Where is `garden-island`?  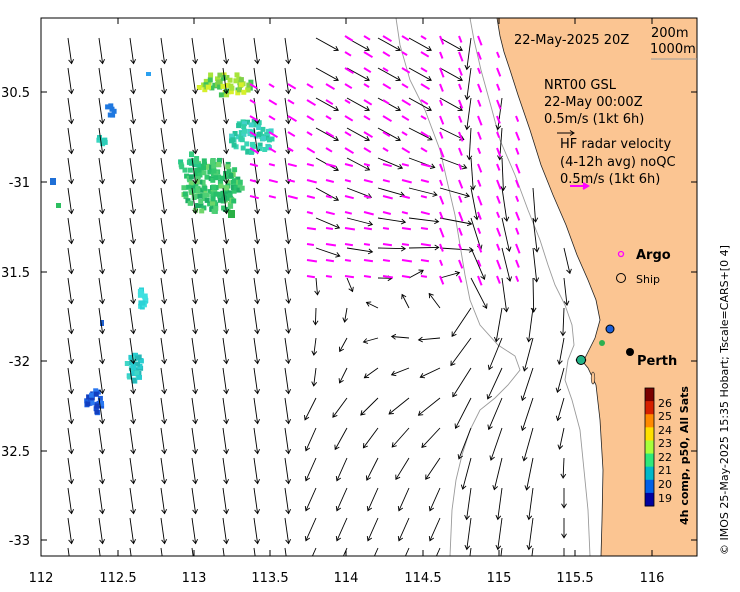
garden-island is located at coordinates (593, 378).